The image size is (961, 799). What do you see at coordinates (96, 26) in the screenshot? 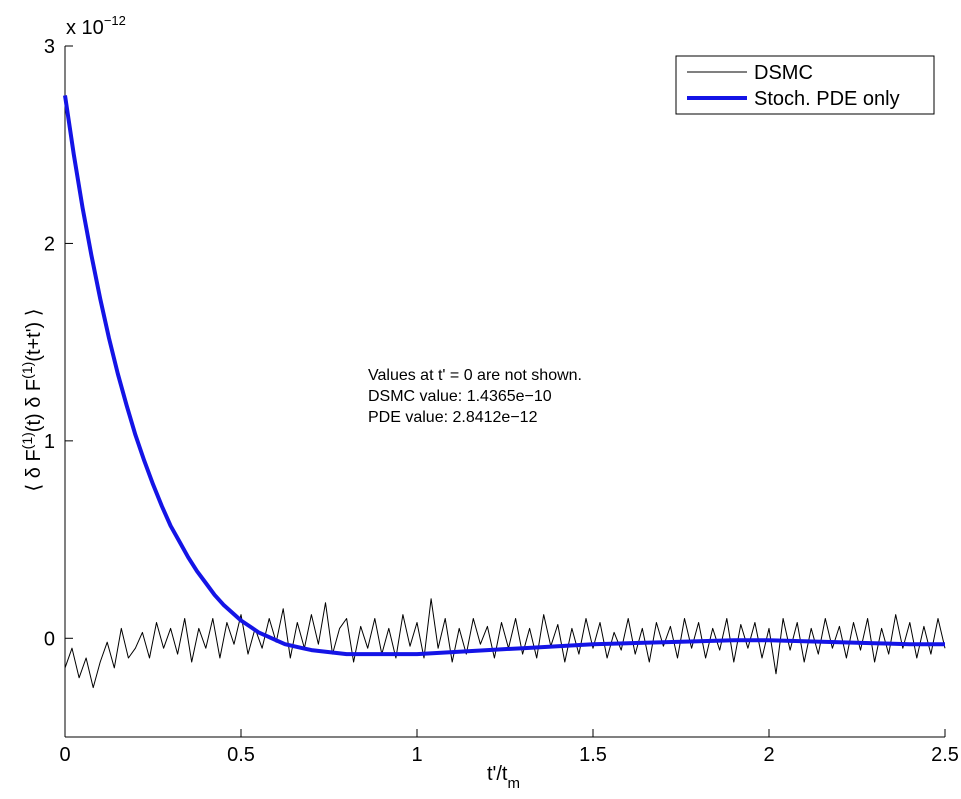
I see `y-scale-label: x 10−12` at bounding box center [96, 26].